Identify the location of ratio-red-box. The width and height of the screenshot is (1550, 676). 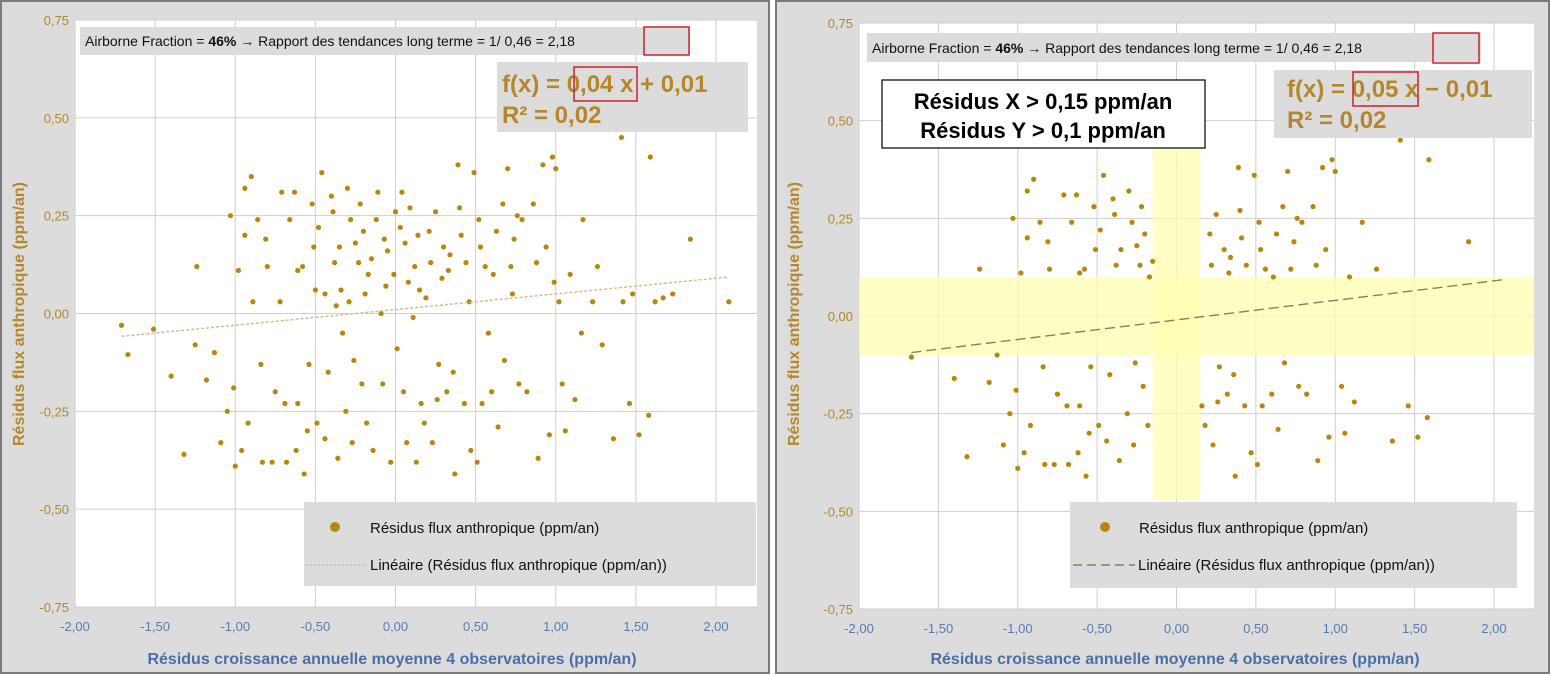
(1456, 48).